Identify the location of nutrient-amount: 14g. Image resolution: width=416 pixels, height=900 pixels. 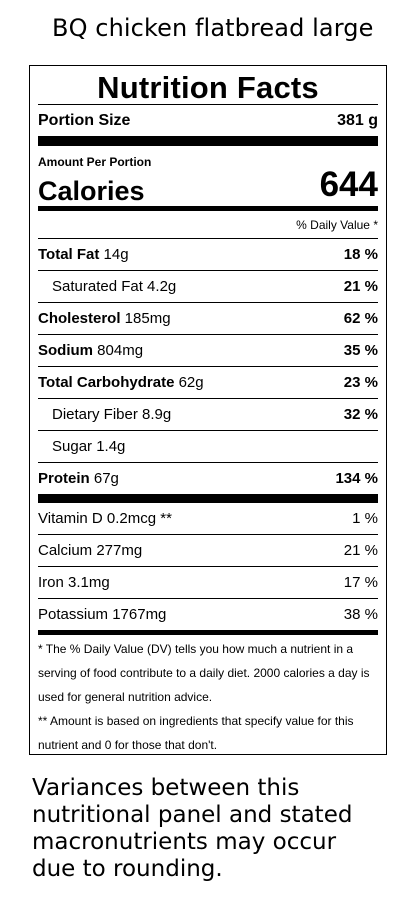
(114, 254).